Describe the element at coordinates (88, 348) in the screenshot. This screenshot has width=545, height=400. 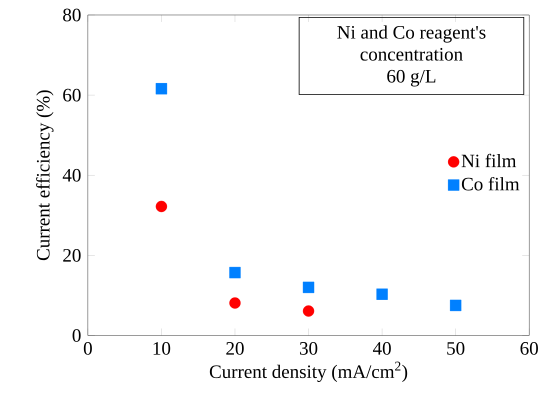
I see `x-tick-label: 0` at that location.